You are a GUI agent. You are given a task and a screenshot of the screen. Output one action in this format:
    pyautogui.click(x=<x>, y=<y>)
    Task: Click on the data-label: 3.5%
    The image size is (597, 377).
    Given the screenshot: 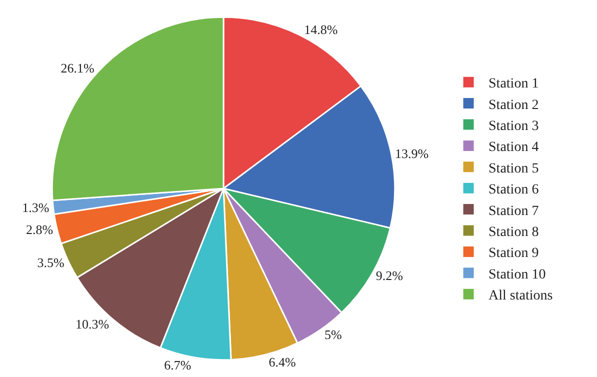 What is the action you would take?
    pyautogui.click(x=50, y=262)
    